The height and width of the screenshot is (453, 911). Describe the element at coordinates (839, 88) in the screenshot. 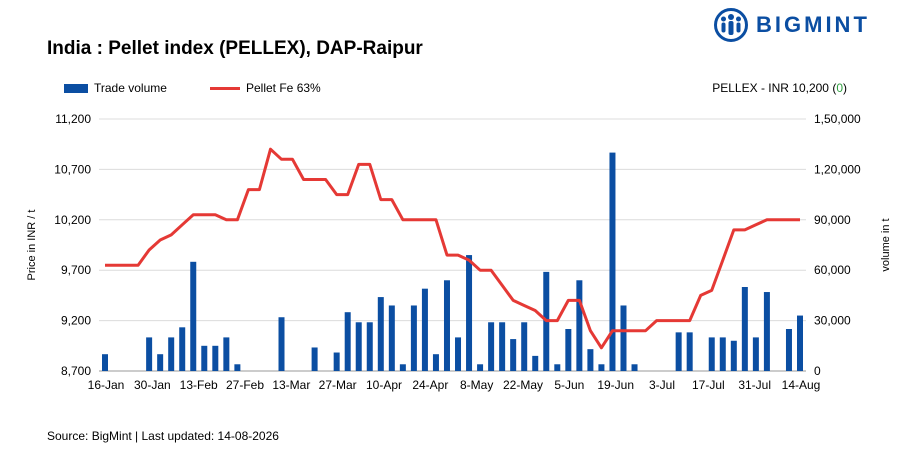

I see `index-change: 0` at that location.